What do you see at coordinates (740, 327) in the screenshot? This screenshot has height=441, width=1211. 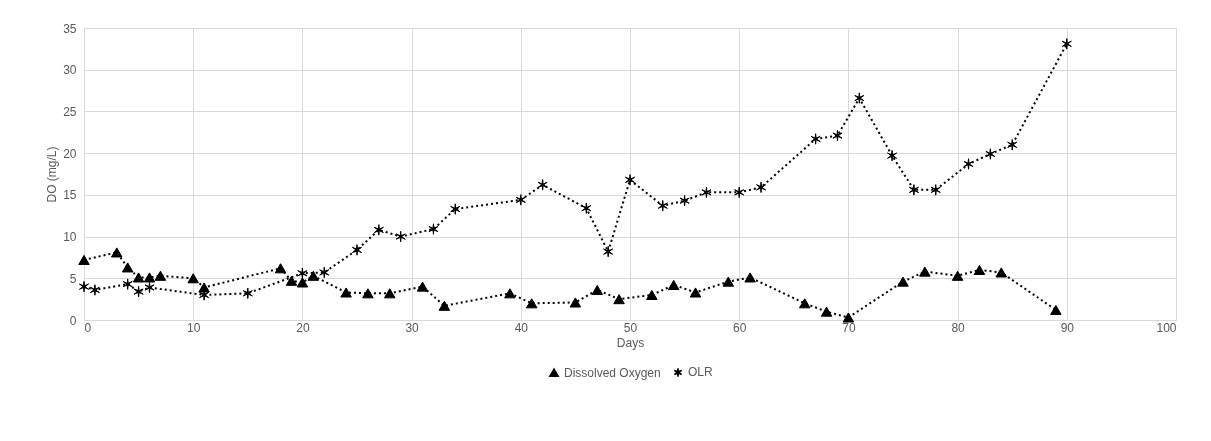 I see `x-tick-label: 60` at bounding box center [740, 327].